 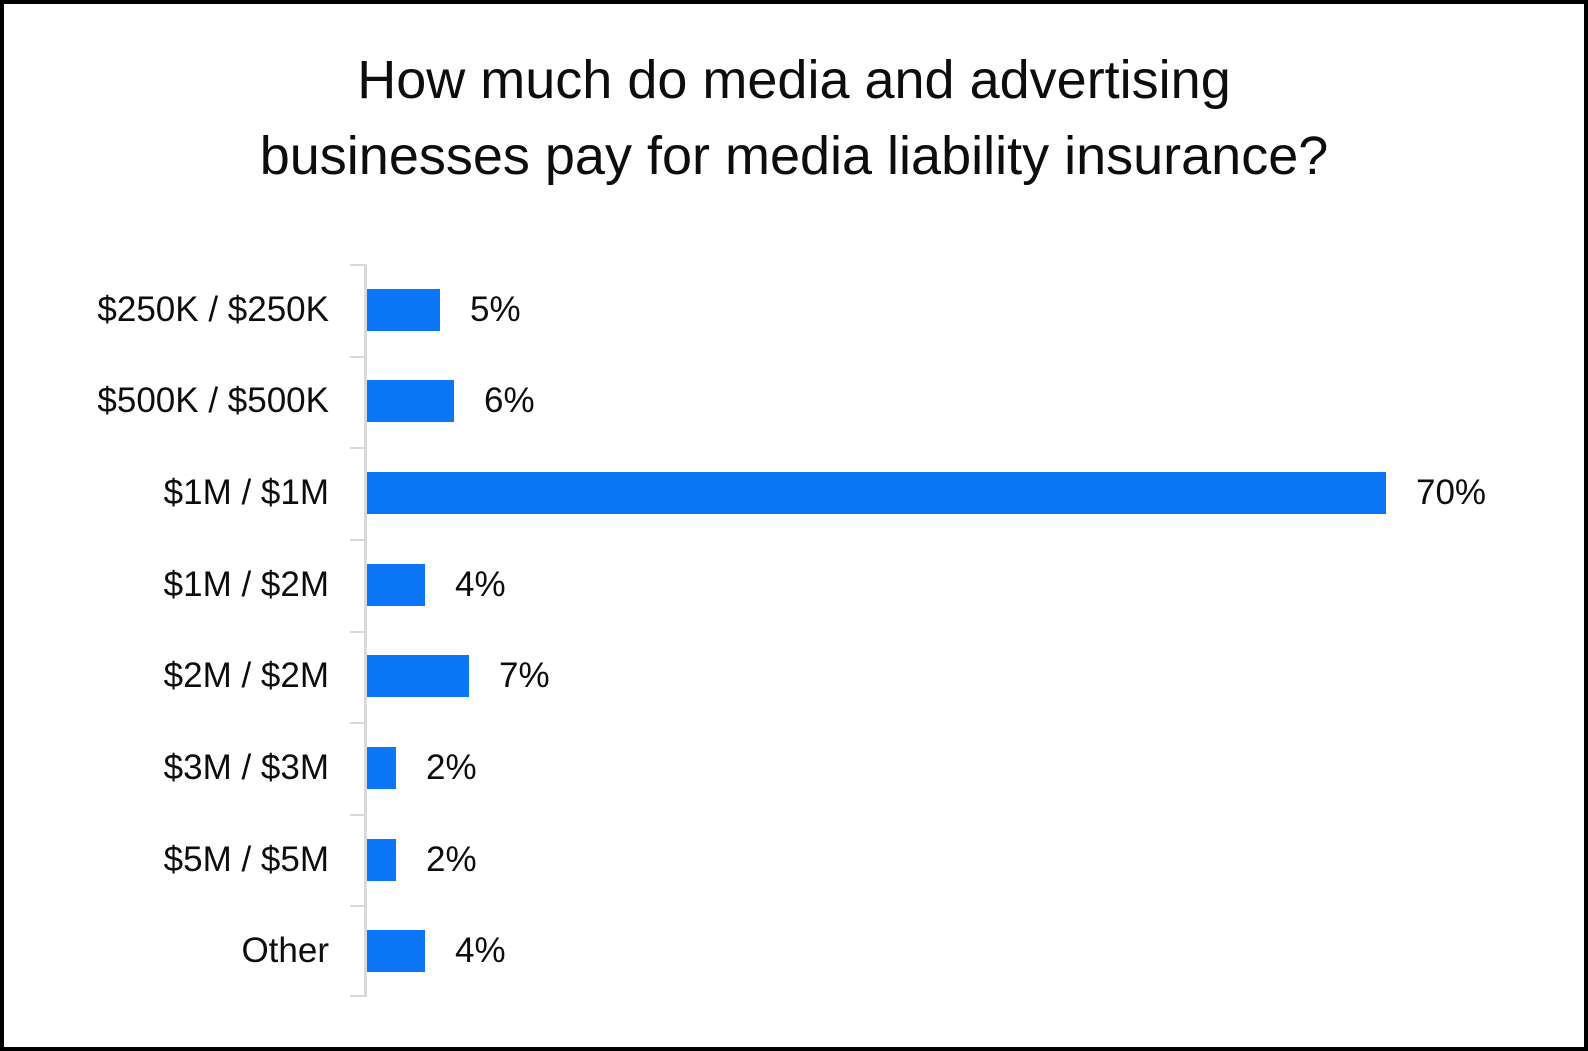 What do you see at coordinates (495, 309) in the screenshot?
I see `value-label: 5%` at bounding box center [495, 309].